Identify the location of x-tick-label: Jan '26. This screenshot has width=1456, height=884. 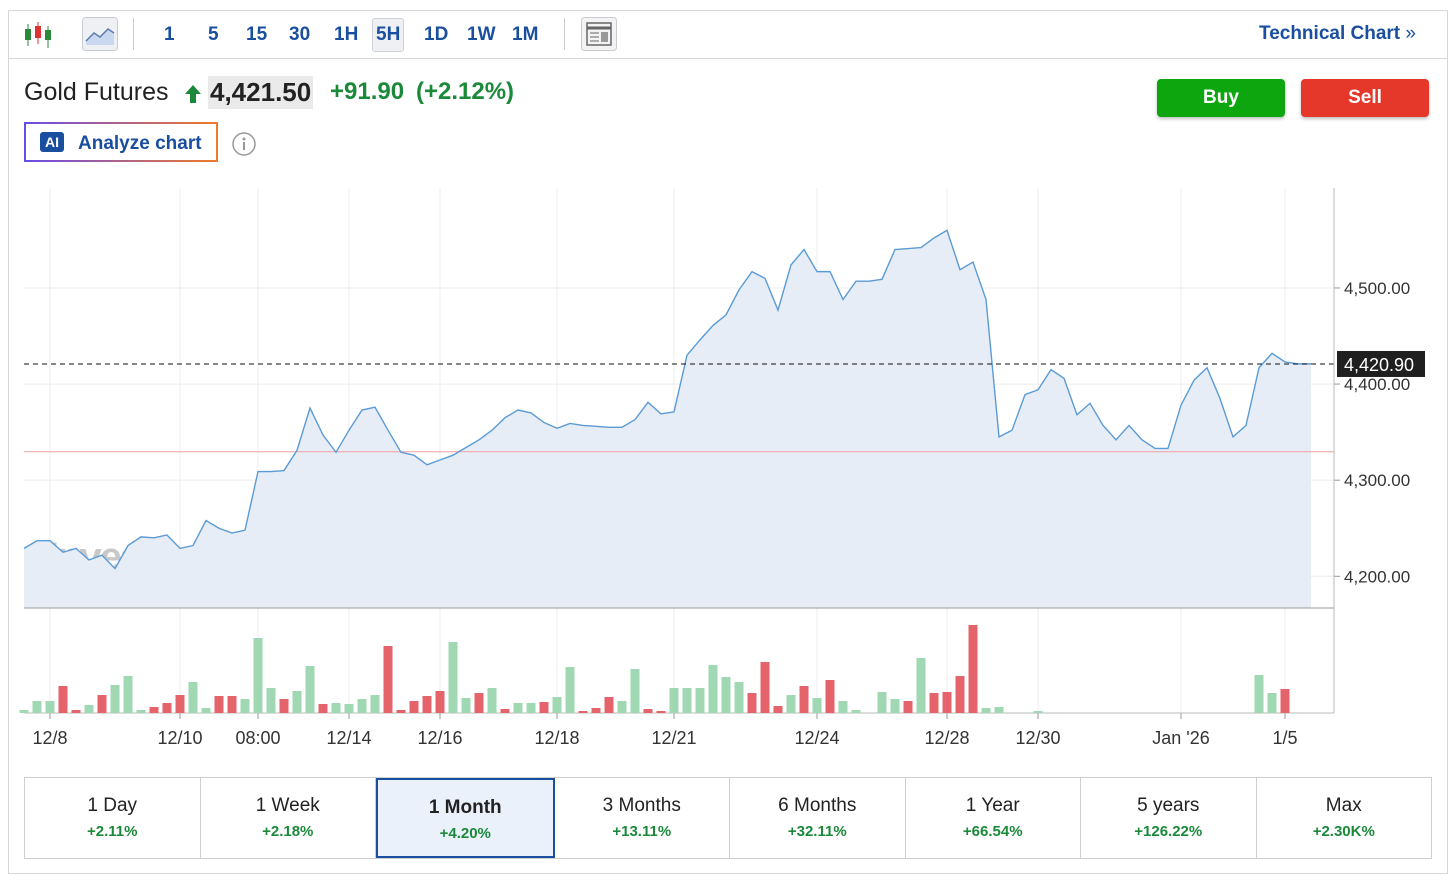
(1180, 738).